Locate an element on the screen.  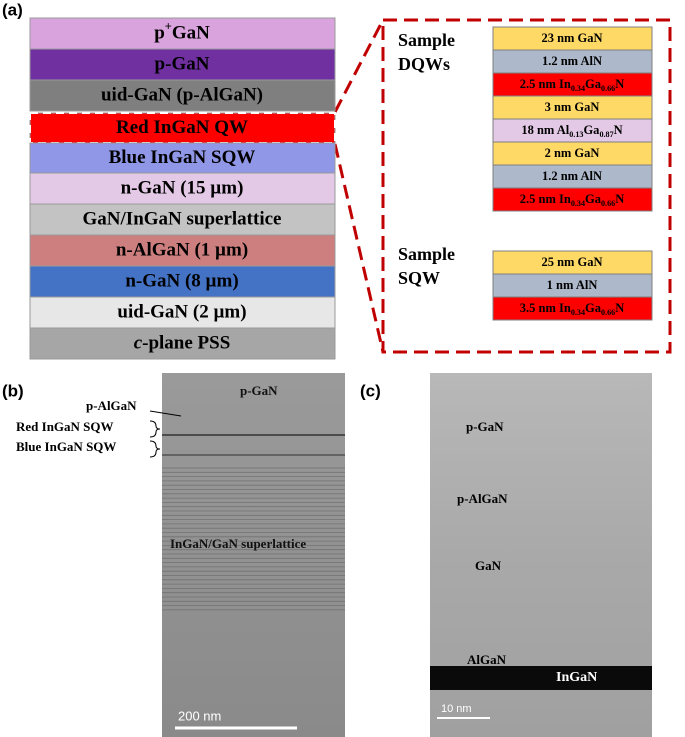
layer-label: uid-GaN (2 µm) is located at coordinates (181, 312).